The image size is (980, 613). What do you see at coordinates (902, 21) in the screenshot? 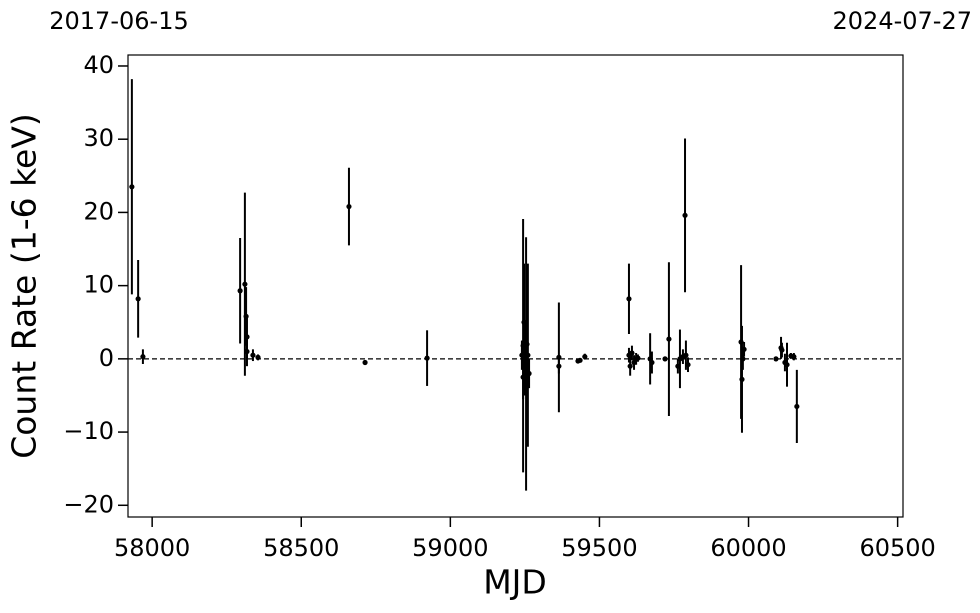
I see `top-date-label: 2024-07-27` at bounding box center [902, 21].